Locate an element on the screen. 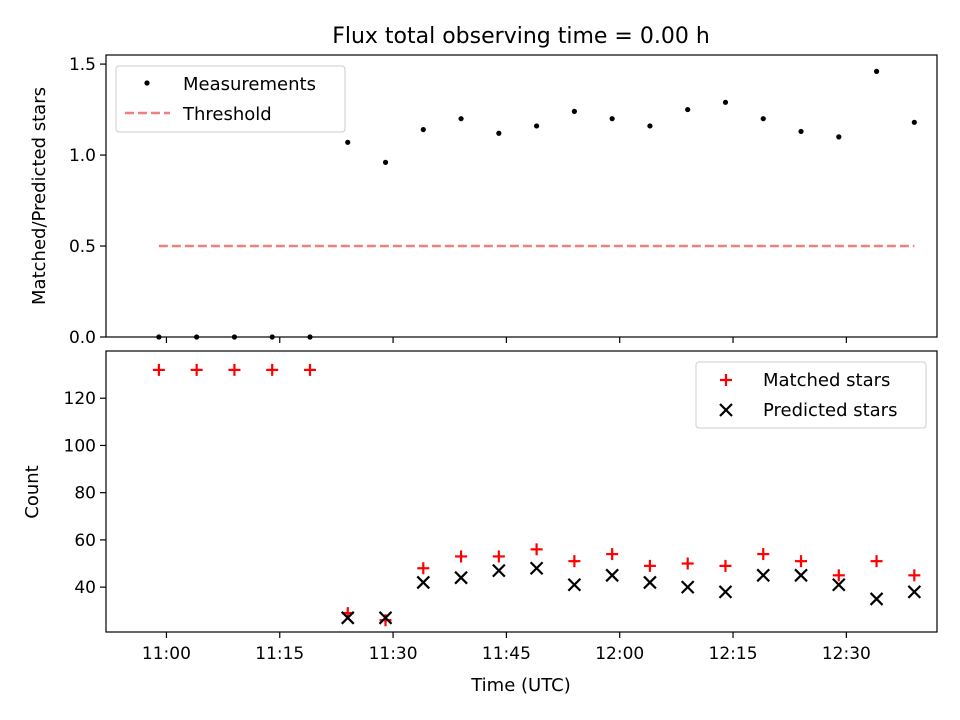 Image resolution: width=960 pixels, height=720 pixels. top-legend-box is located at coordinates (230, 99).